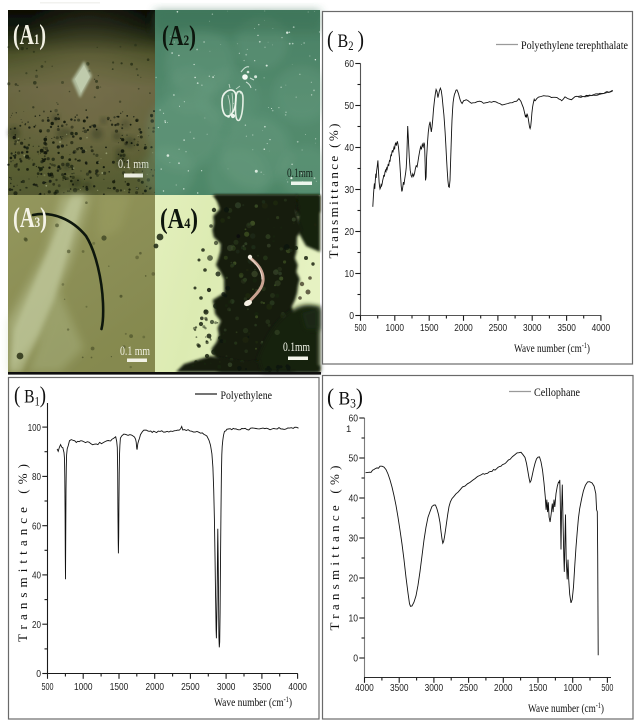 This screenshot has width=641, height=723. I want to click on svg-text: (A2), so click(179, 36).